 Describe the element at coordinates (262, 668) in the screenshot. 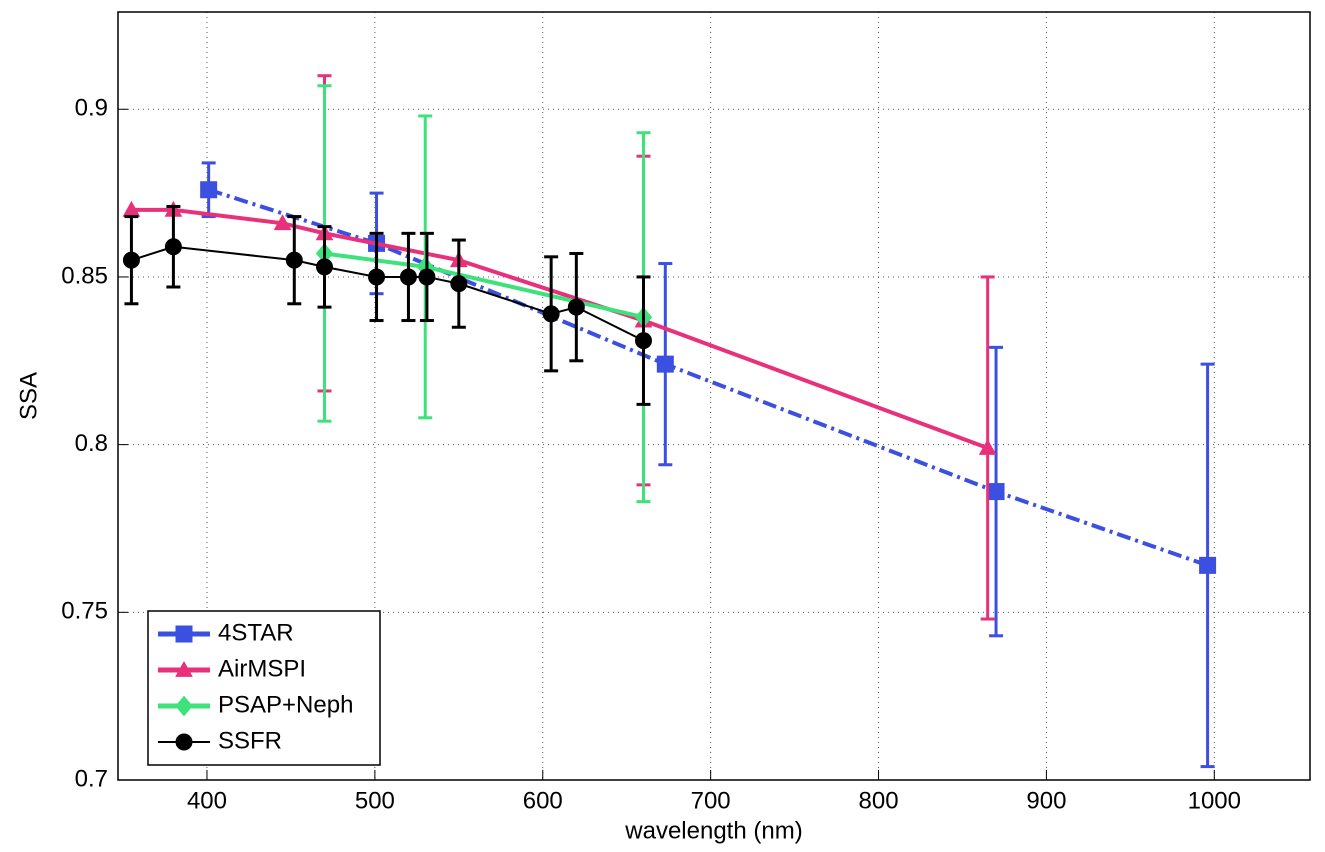

I see `legend-label: AirMSPI` at that location.